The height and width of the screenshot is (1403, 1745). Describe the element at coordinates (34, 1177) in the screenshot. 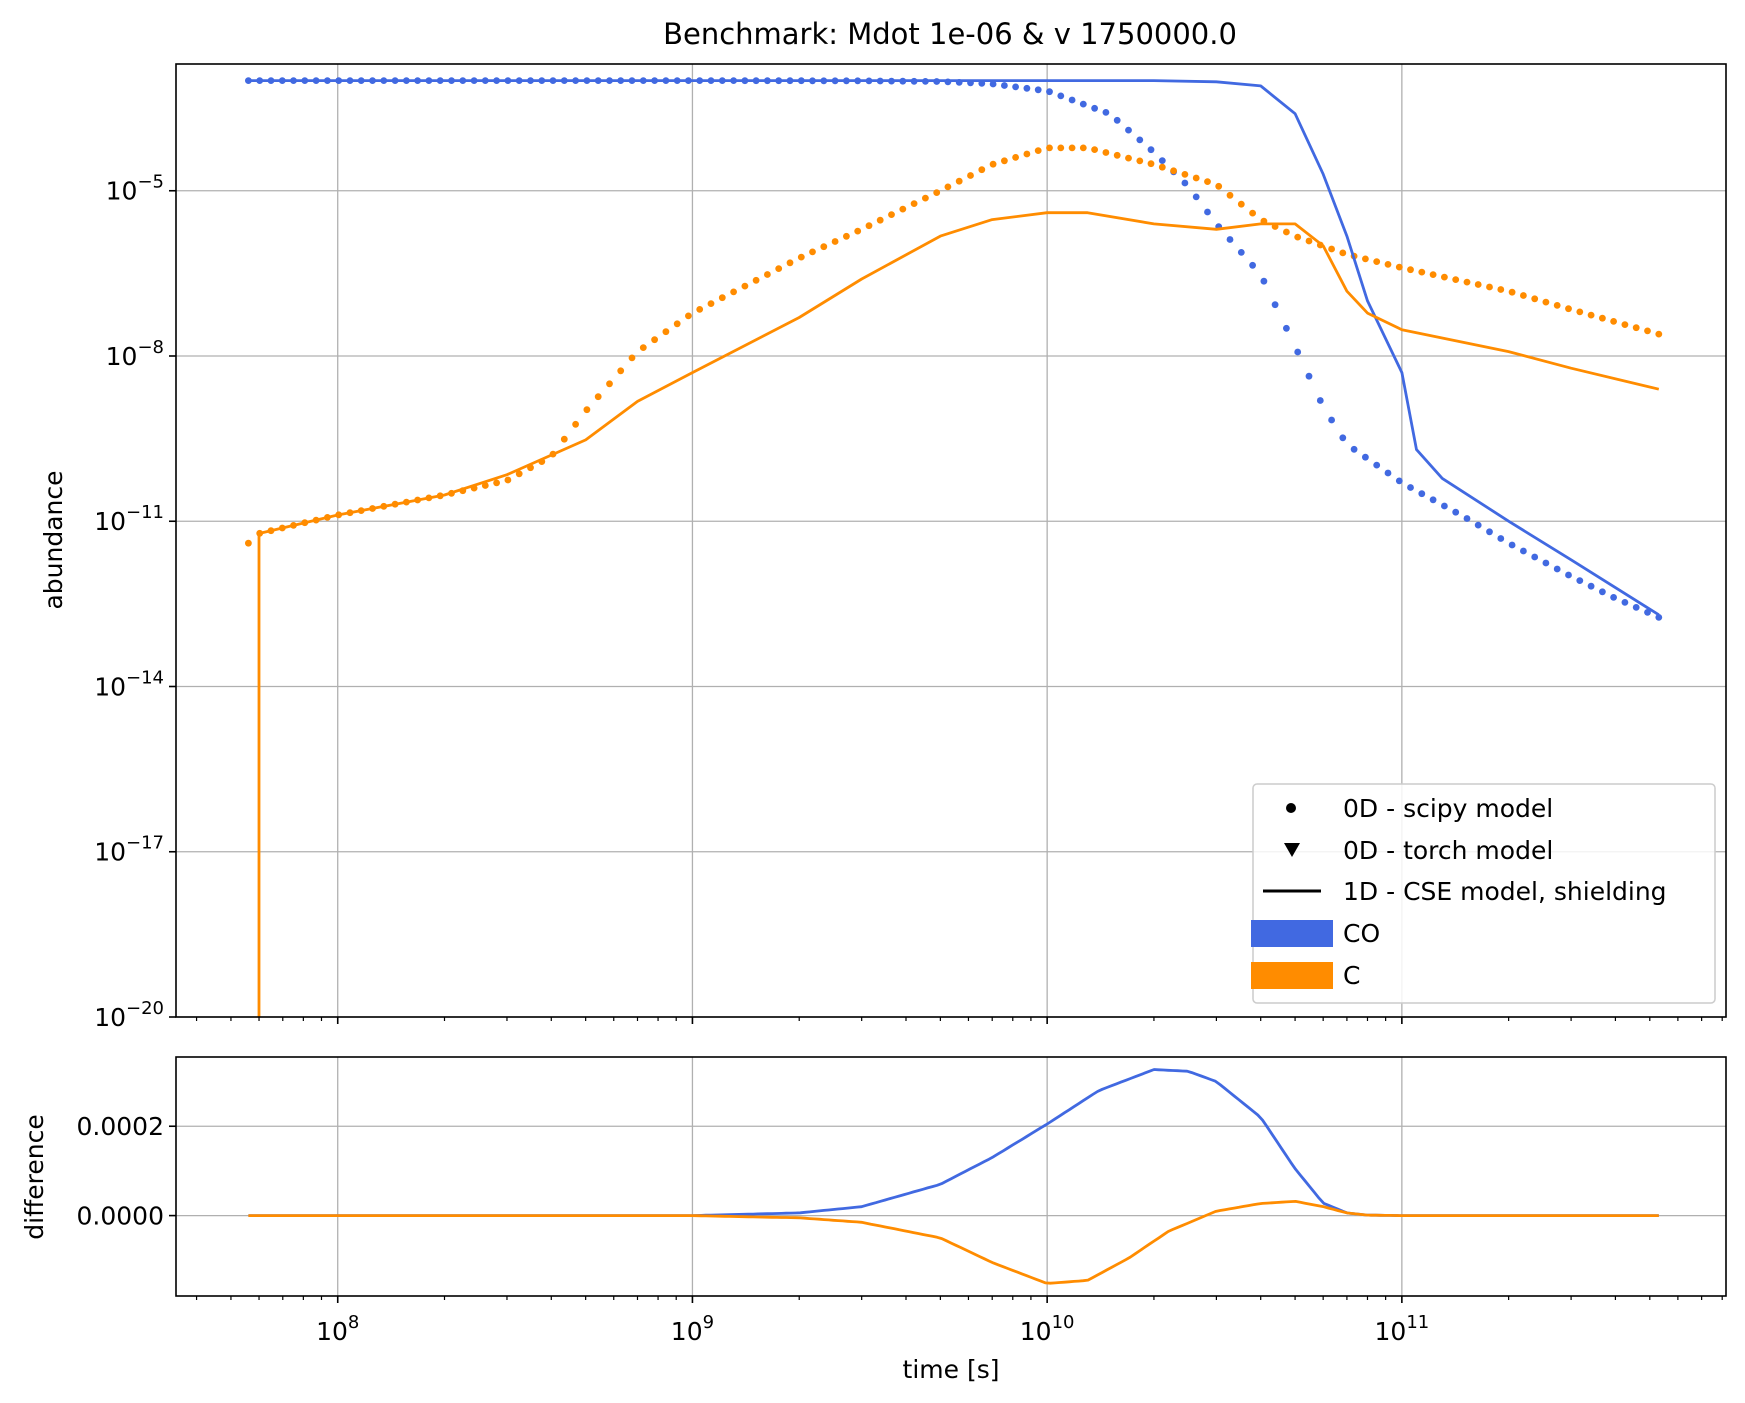

I see `bottom-y-axis-label: difference` at that location.